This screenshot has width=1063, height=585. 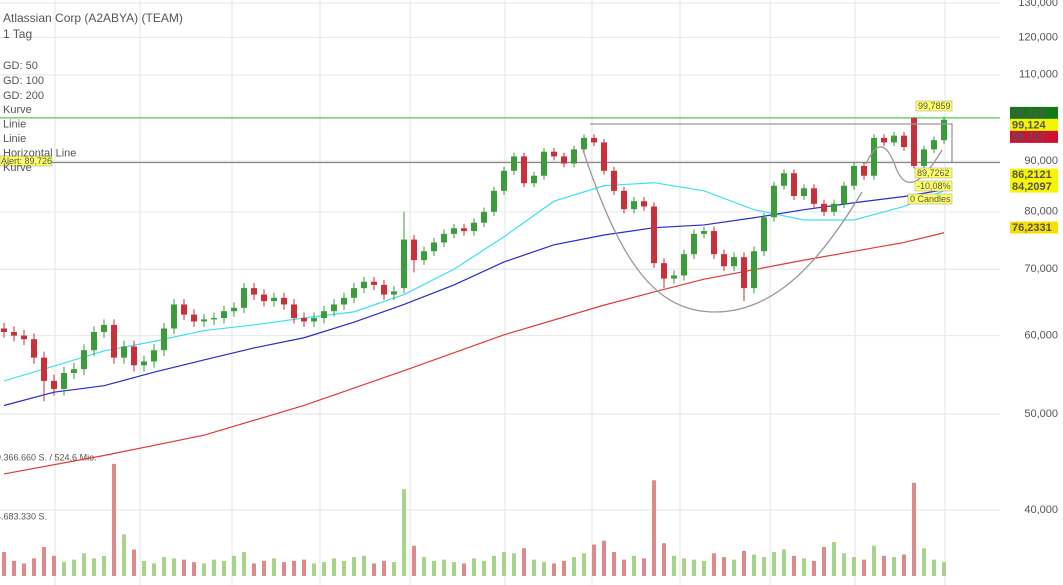 I want to click on annotation: -10,08%, so click(x=934, y=186).